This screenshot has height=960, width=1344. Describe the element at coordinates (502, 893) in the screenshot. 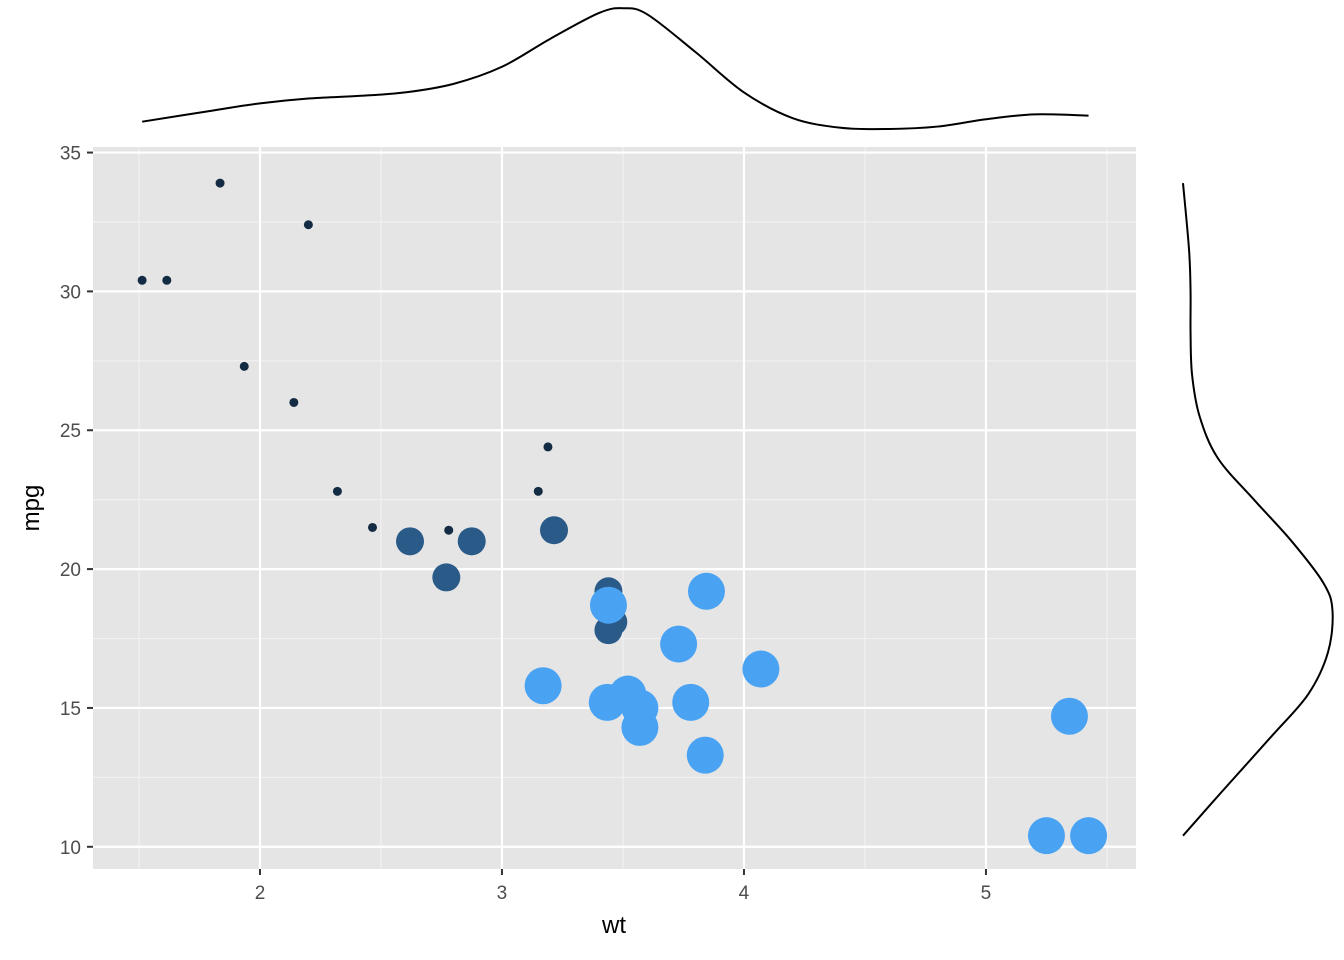

I see `x-tick-label: 3` at that location.